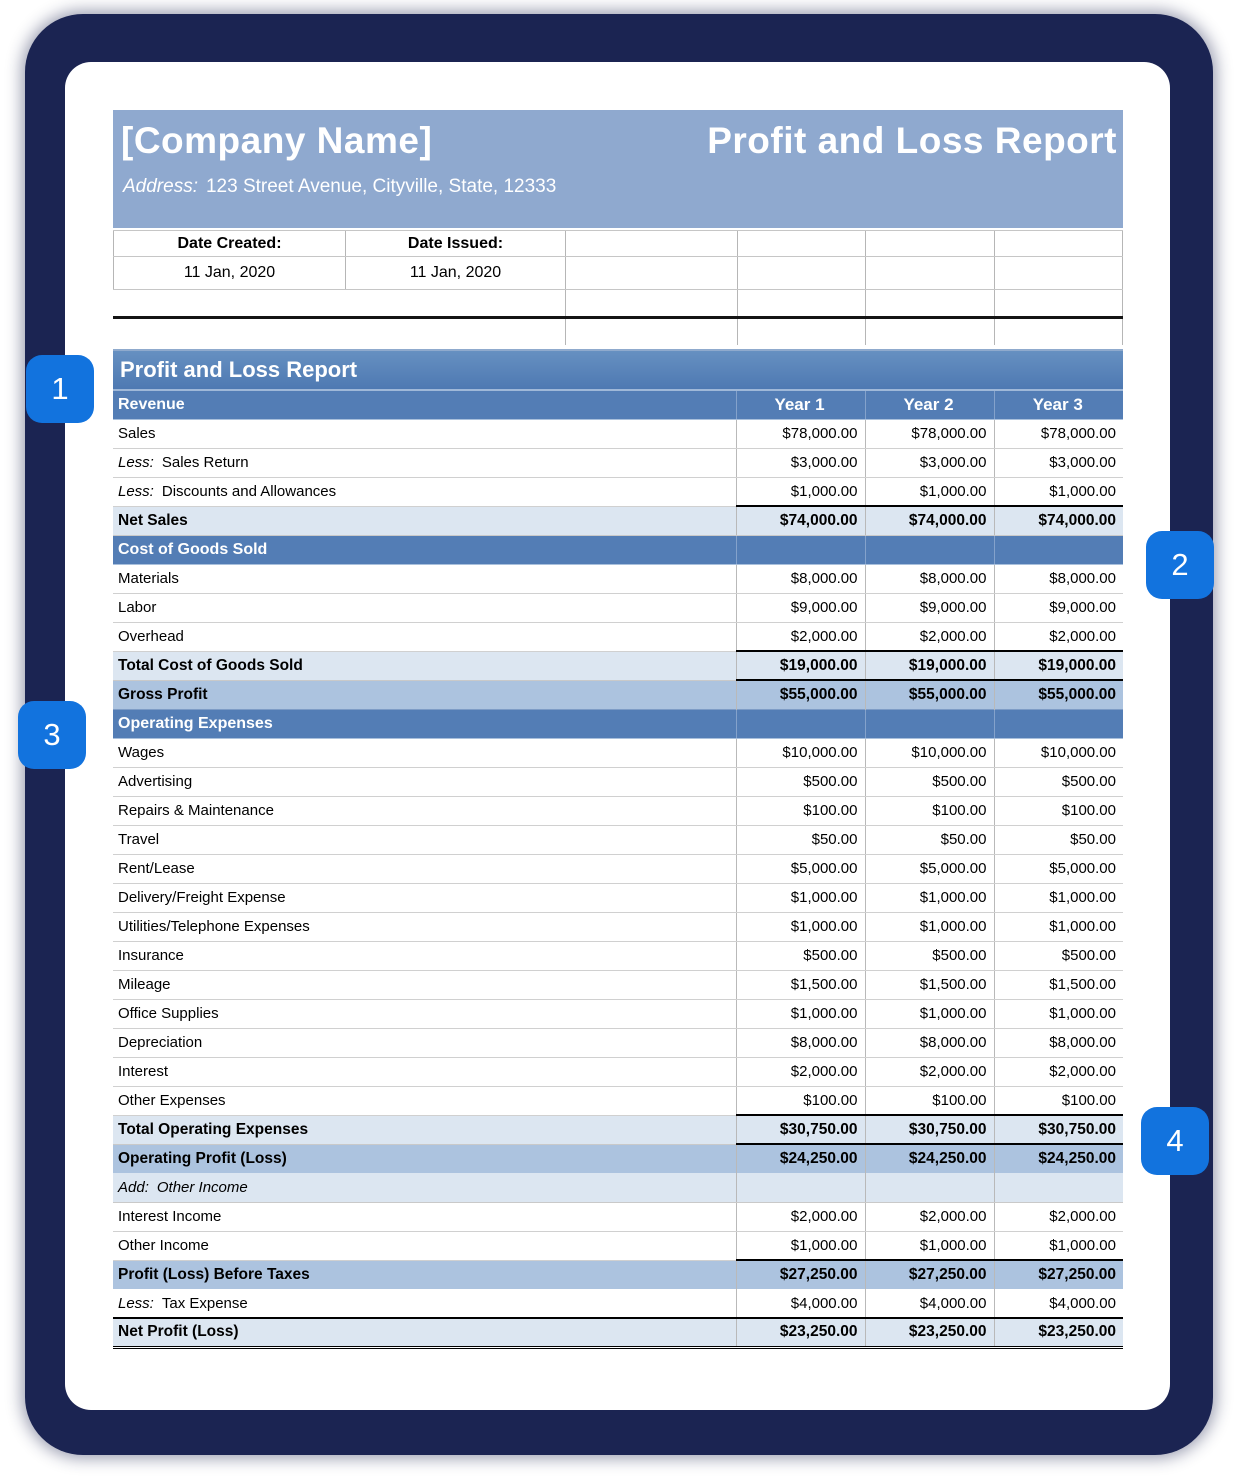  What do you see at coordinates (424, 608) in the screenshot?
I see `row-label-cell: Labor` at bounding box center [424, 608].